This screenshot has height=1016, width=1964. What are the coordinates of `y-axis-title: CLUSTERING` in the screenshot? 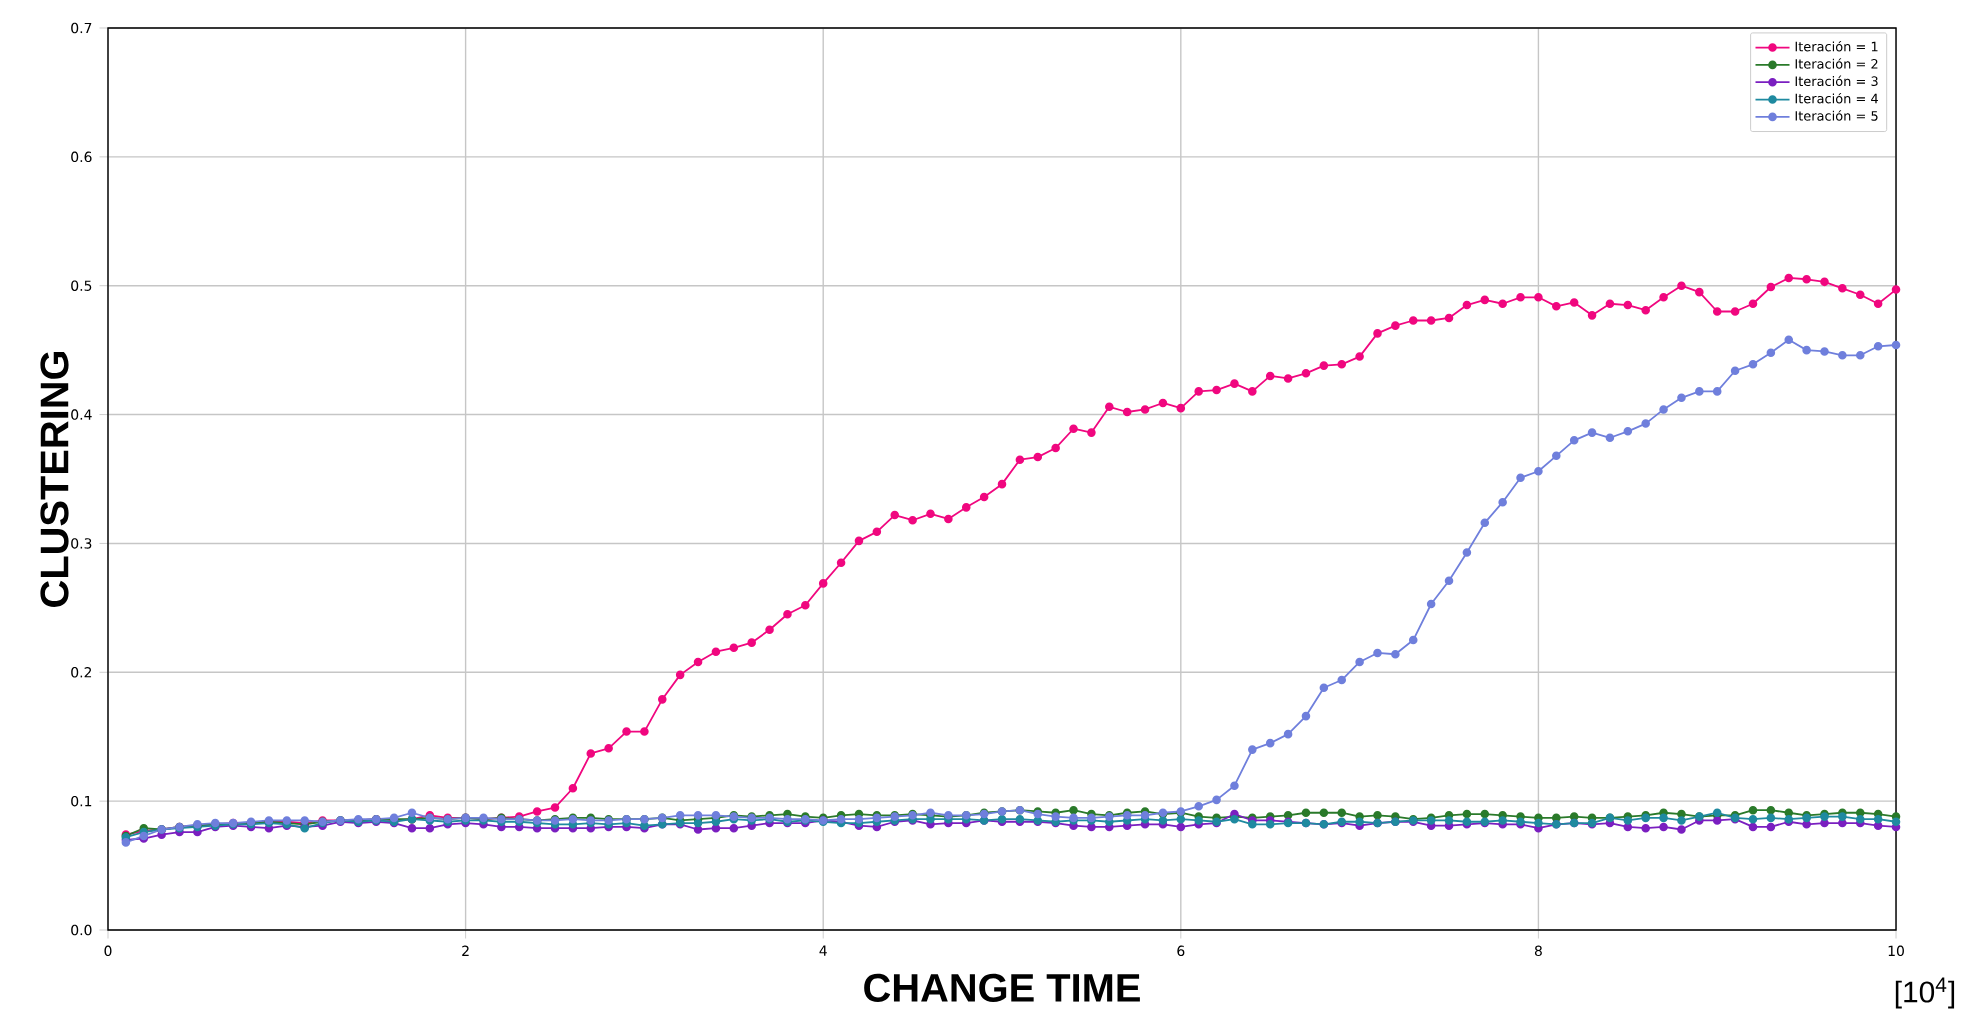 It's located at (54, 479).